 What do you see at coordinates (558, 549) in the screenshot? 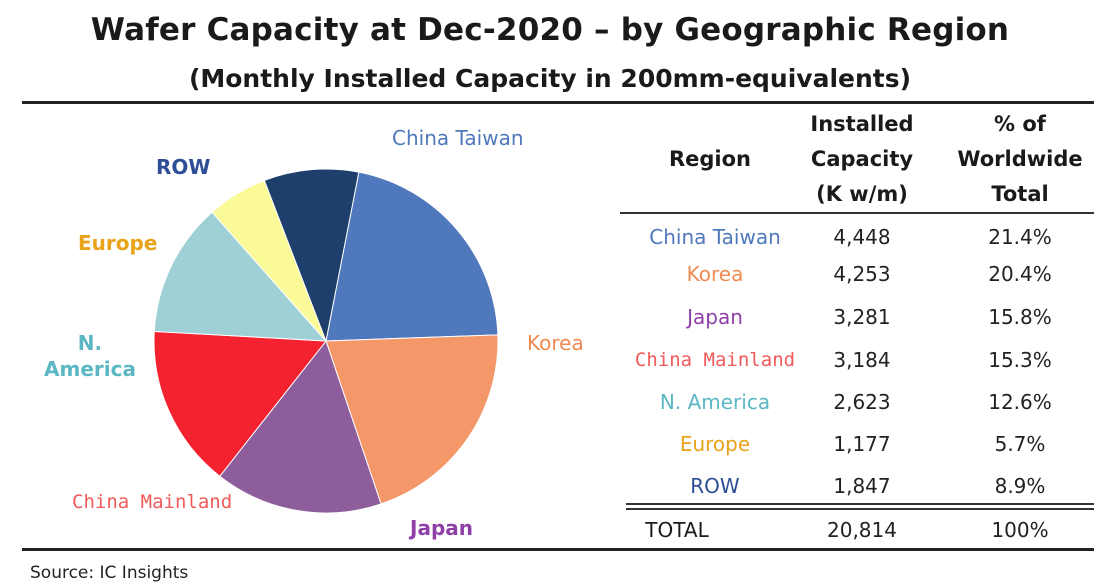
I see `bottom-rule` at bounding box center [558, 549].